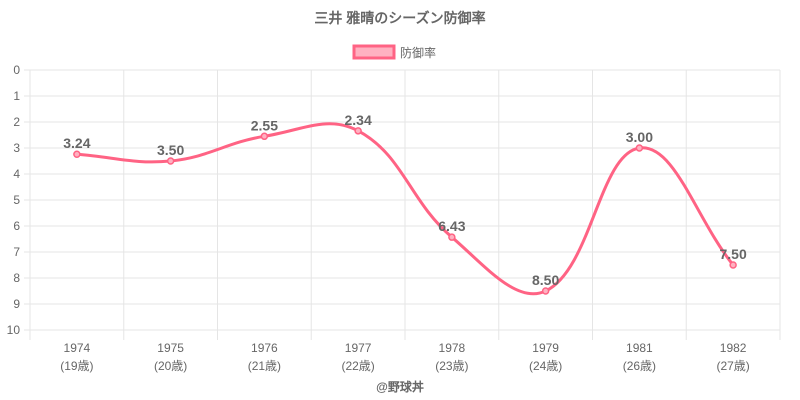 Image resolution: width=800 pixels, height=400 pixels. I want to click on chart-title: 三井 雅晴のシーズン防御率, so click(399, 18).